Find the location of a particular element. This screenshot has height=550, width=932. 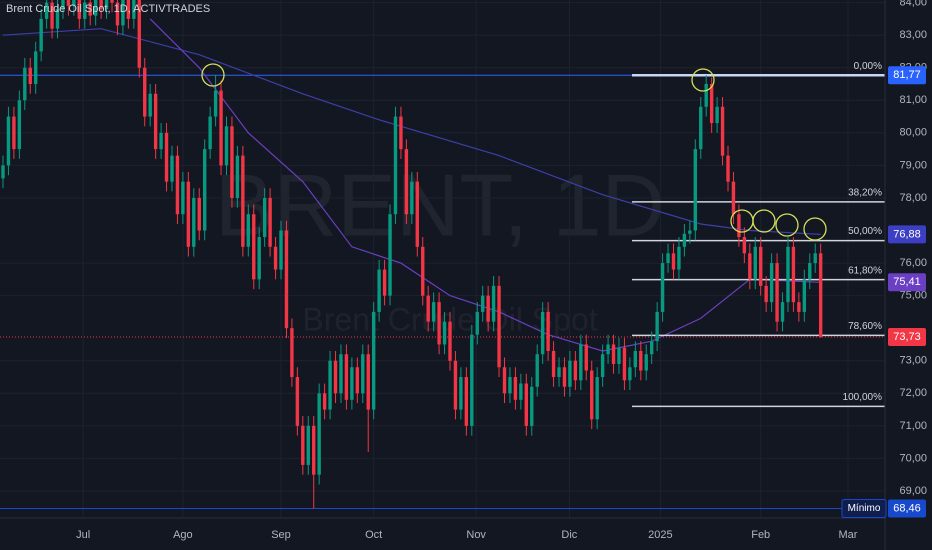

y-tick-label: 70,00 is located at coordinates (913, 458).